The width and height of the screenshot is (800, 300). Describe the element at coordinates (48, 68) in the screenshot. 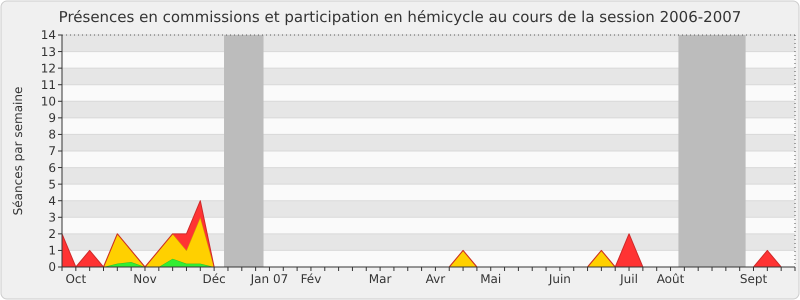

I see `y-tick-label: 12` at that location.